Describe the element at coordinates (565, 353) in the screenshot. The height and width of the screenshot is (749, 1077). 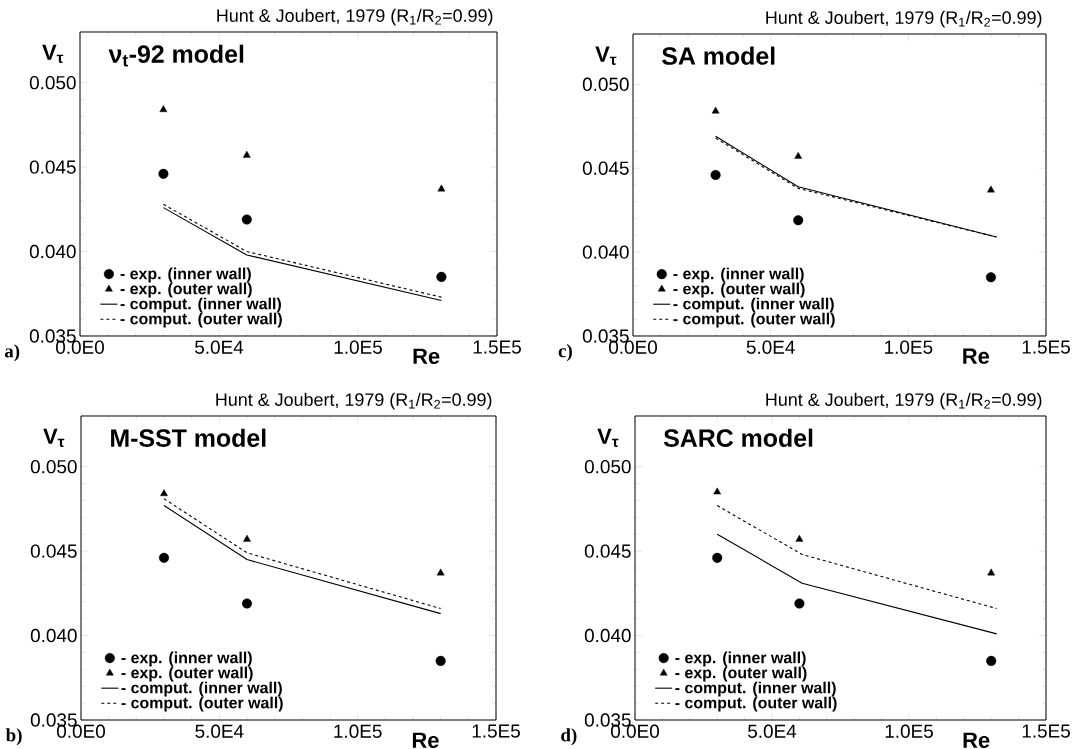
I see `text: c)` at that location.